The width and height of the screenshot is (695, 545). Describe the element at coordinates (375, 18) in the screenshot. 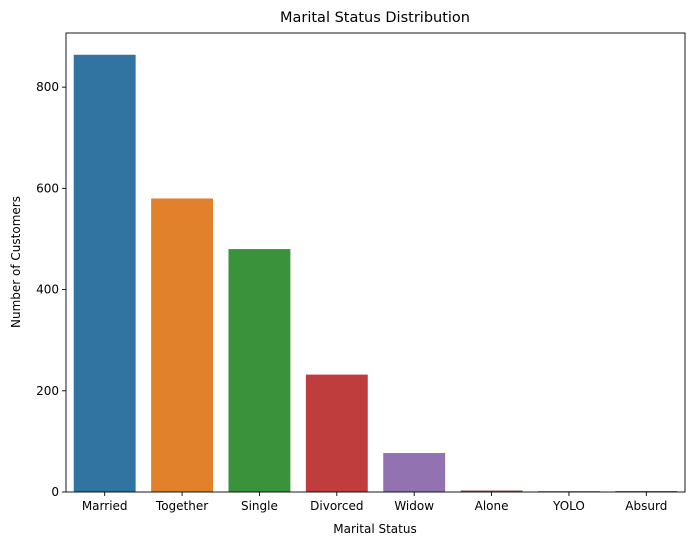

I see `chart-title: Marital Status Distribution` at that location.